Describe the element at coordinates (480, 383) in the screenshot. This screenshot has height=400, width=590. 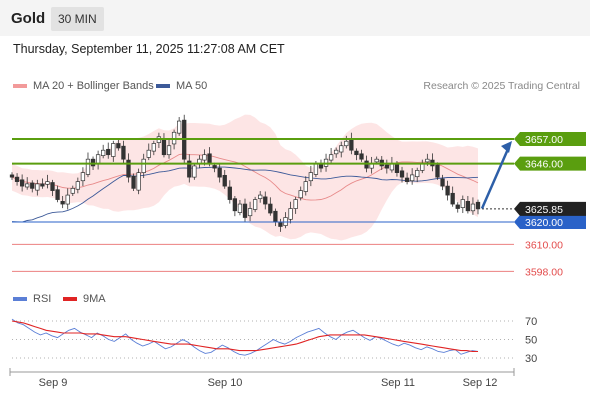
I see `x-label-sep-12: Sep 12` at that location.